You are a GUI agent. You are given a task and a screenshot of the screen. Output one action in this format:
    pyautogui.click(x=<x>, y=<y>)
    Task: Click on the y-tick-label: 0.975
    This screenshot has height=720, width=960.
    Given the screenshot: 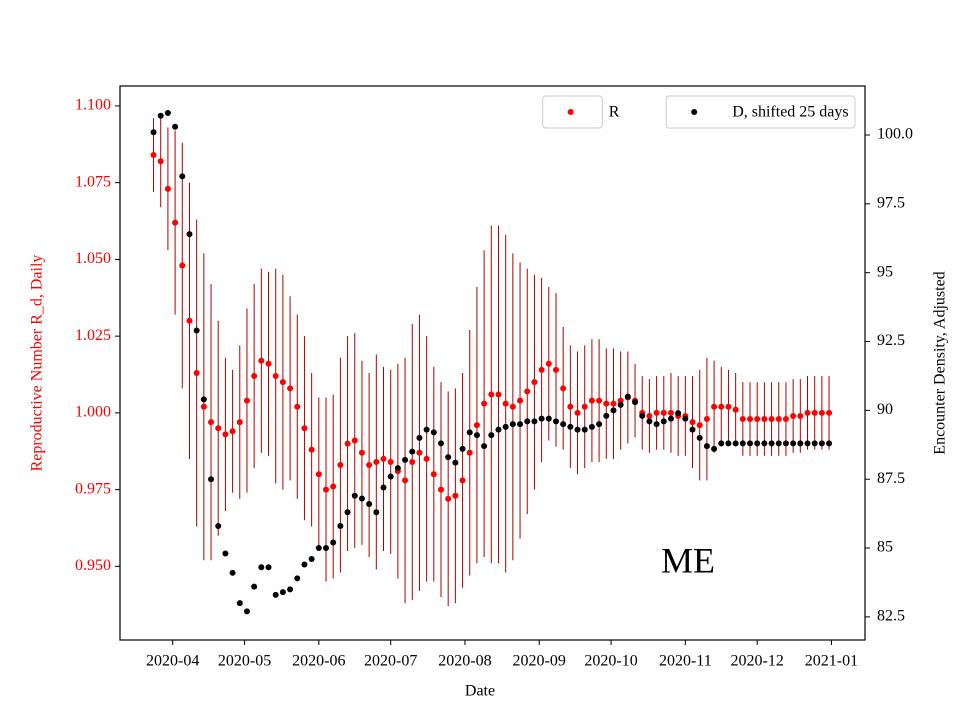 What is the action you would take?
    pyautogui.click(x=93, y=488)
    